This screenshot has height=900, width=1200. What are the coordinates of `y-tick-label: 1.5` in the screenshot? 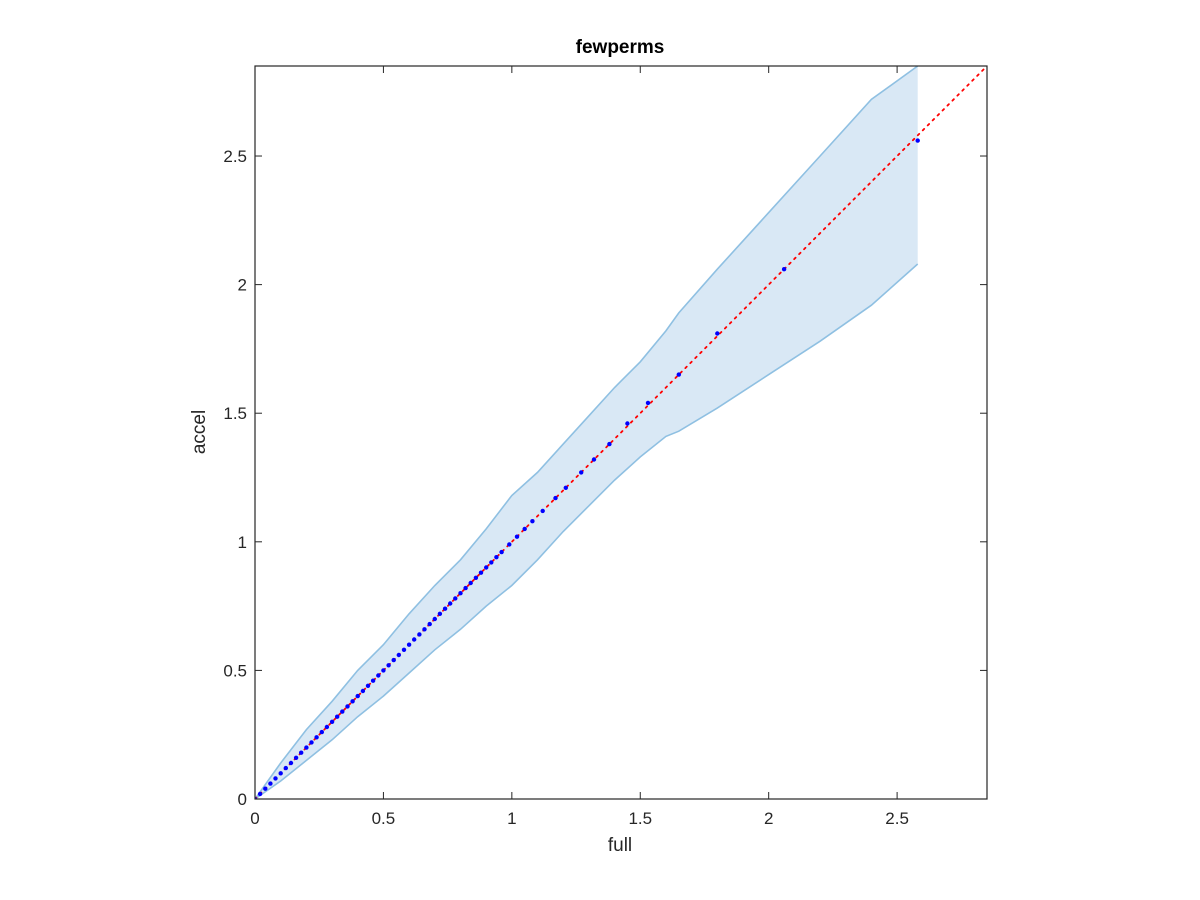 It's located at (235, 413).